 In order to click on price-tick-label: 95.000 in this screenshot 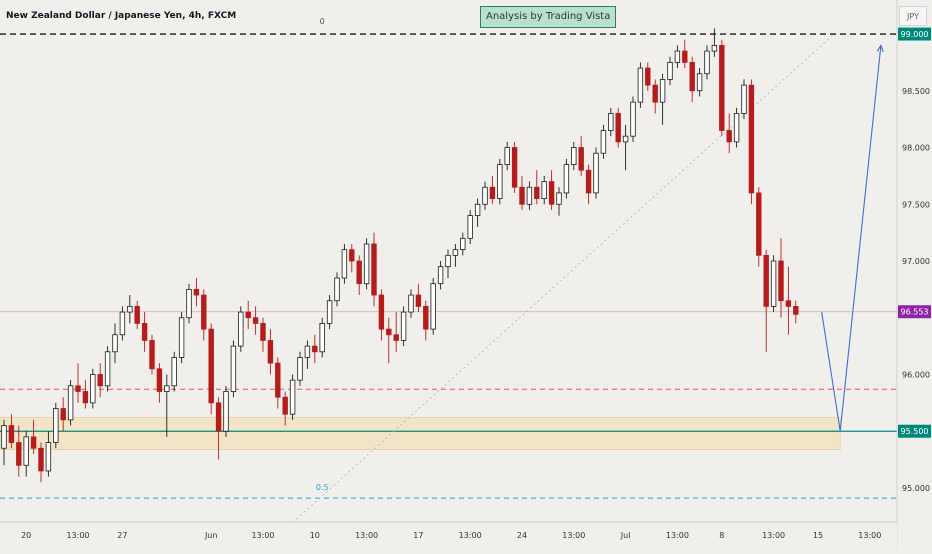, I will do `click(916, 488)`.